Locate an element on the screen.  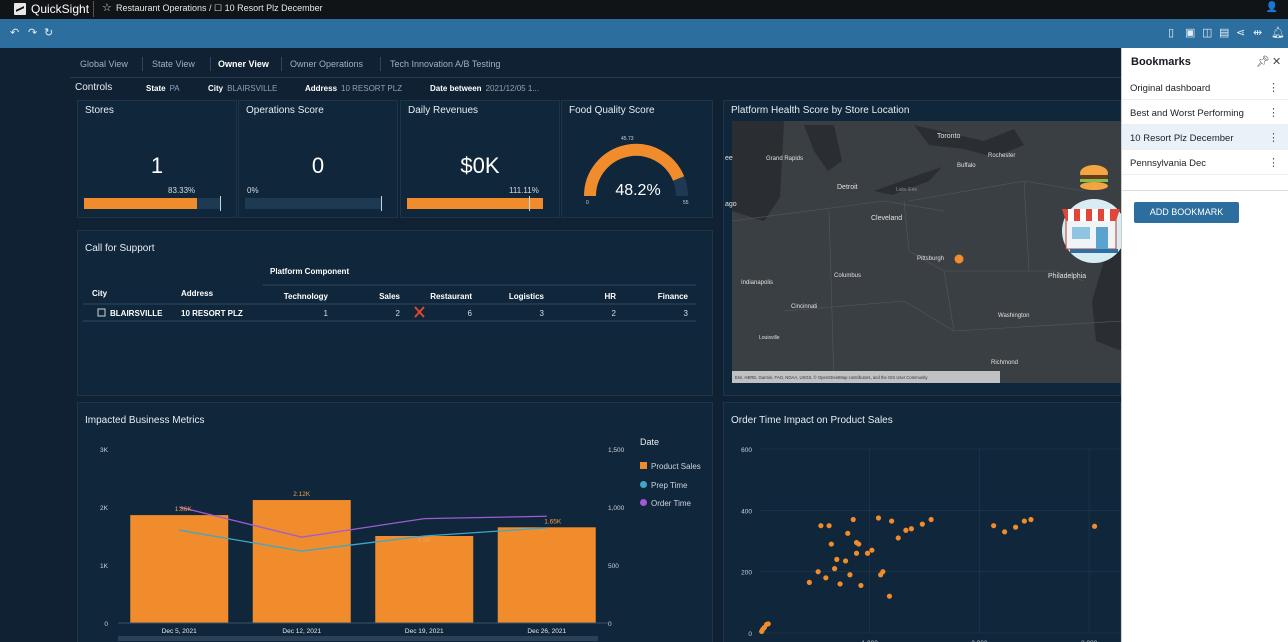
y-tick-label: 3K is located at coordinates (104, 450).